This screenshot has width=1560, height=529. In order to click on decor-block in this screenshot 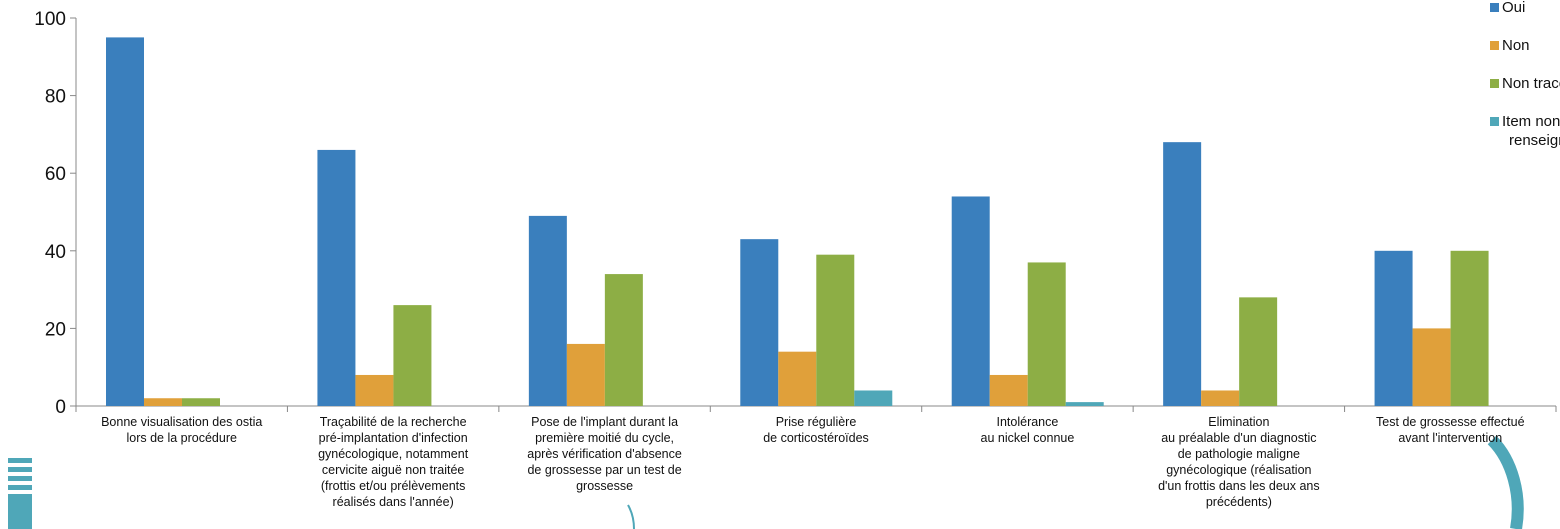, I will do `click(20, 511)`.